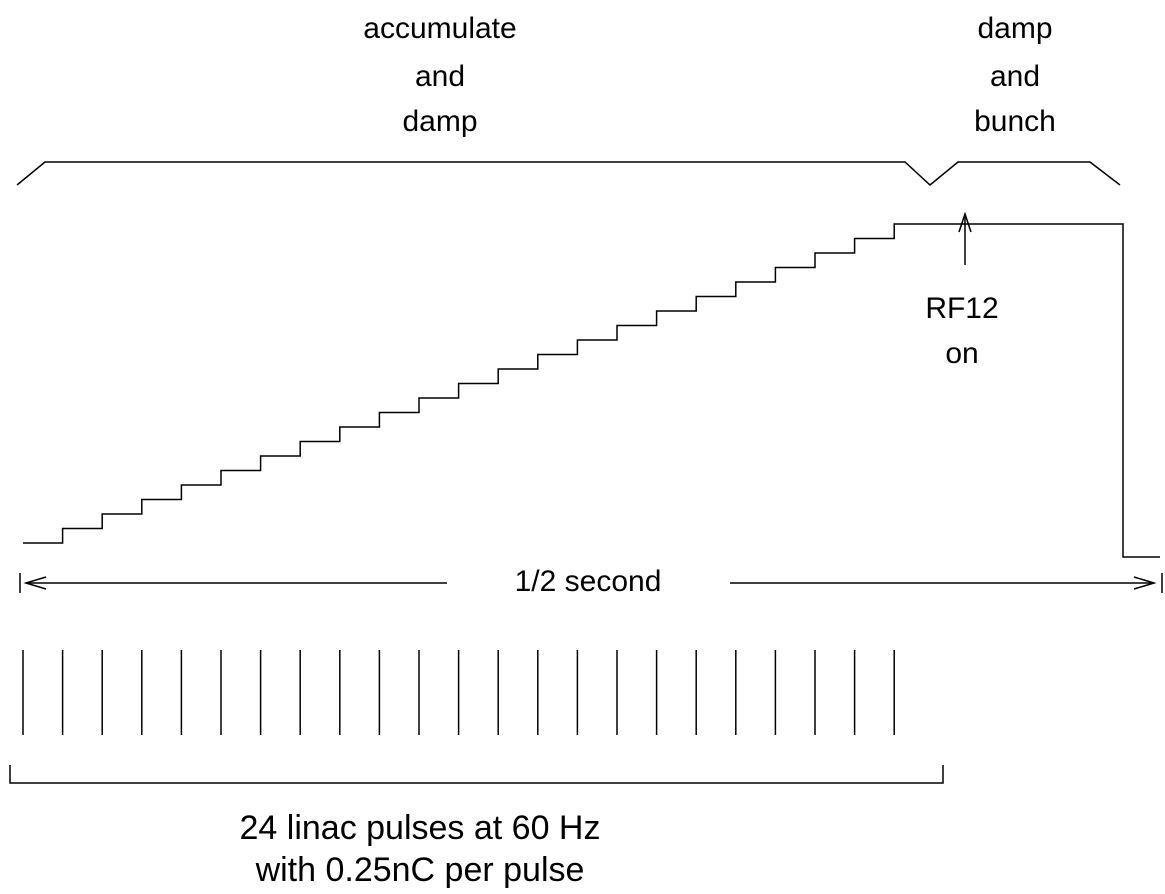  What do you see at coordinates (420, 870) in the screenshot?
I see `pulse-label: with 0.25nC per pulse` at bounding box center [420, 870].